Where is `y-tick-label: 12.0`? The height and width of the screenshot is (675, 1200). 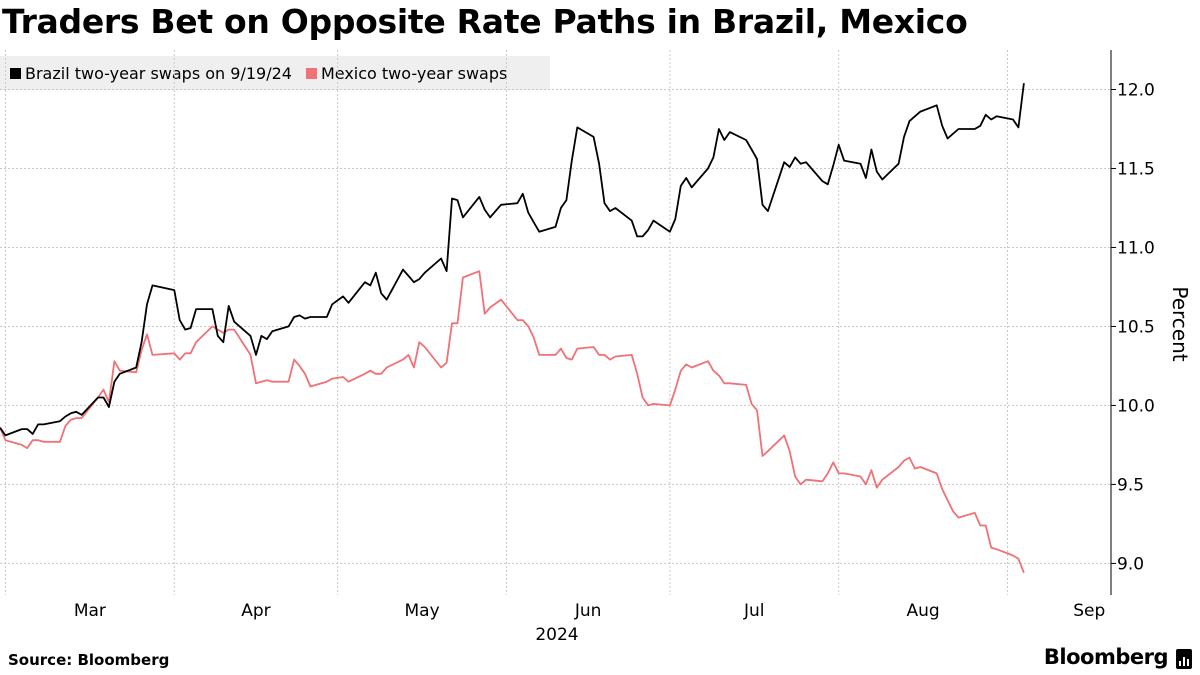
y-tick-label: 12.0 is located at coordinates (1136, 90).